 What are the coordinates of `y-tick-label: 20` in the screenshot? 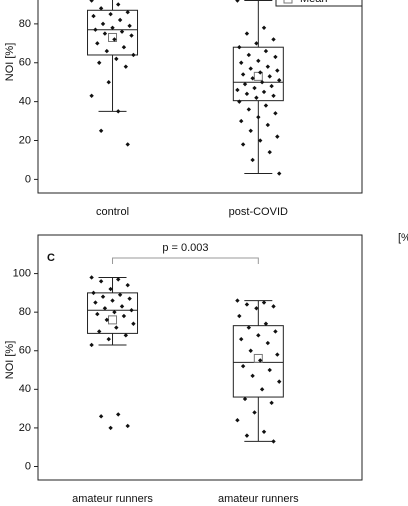 It's located at (25, 140).